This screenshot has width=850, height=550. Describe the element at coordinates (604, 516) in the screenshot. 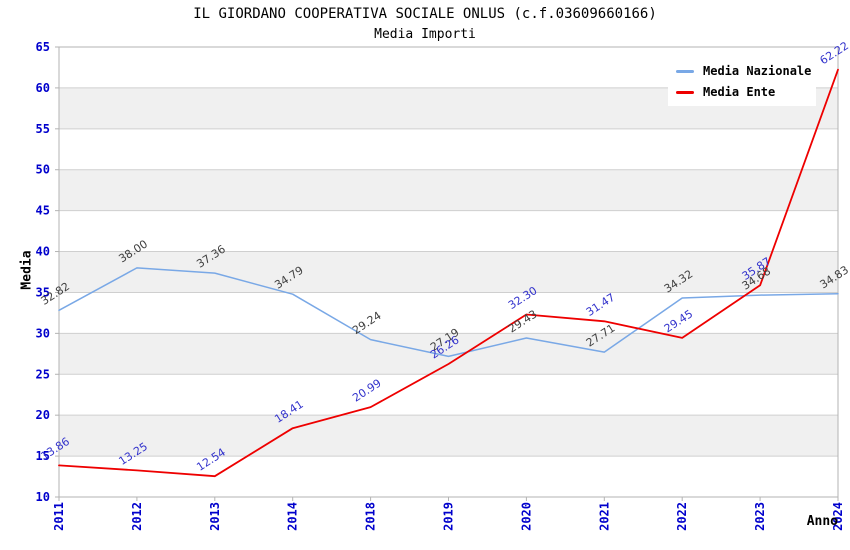

I see `x-tick-label: 2021` at that location.